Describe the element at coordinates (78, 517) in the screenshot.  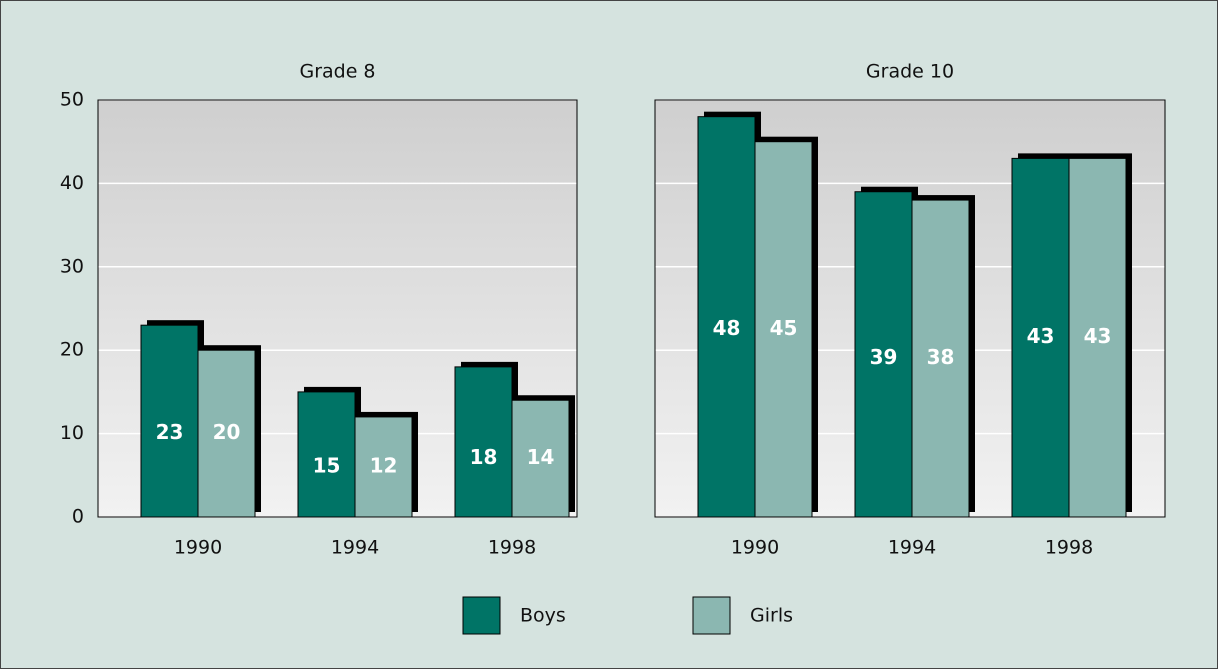
I see `y-tick-label: 0` at that location.